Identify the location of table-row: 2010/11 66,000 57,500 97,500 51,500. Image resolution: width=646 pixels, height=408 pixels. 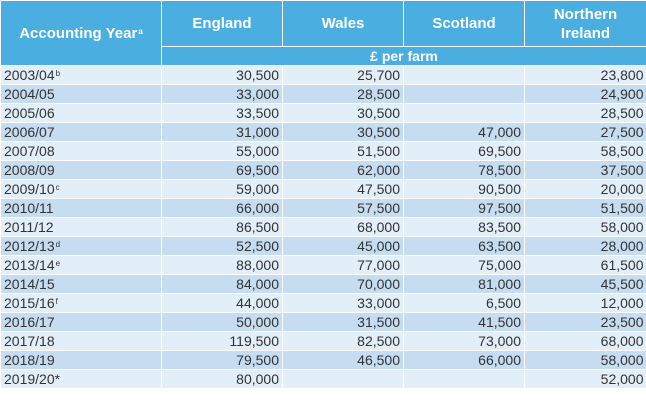
(323, 208).